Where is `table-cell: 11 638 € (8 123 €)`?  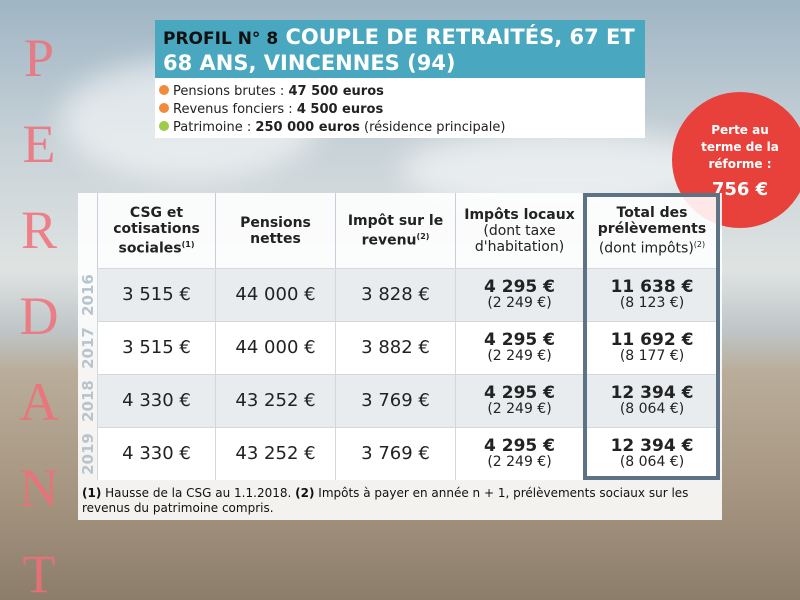 table-cell: 11 638 € (8 123 €) is located at coordinates (651, 294).